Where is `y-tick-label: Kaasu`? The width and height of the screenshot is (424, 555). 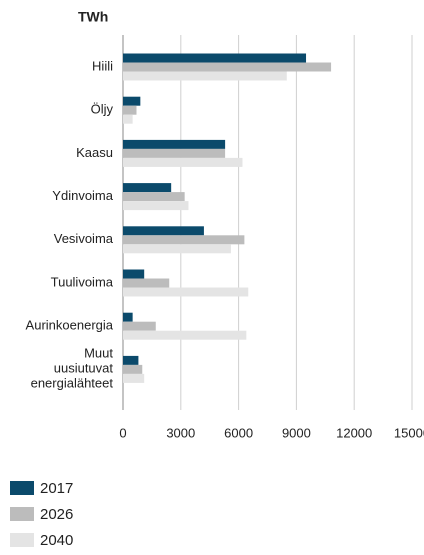 y-tick-label: Kaasu is located at coordinates (94, 152).